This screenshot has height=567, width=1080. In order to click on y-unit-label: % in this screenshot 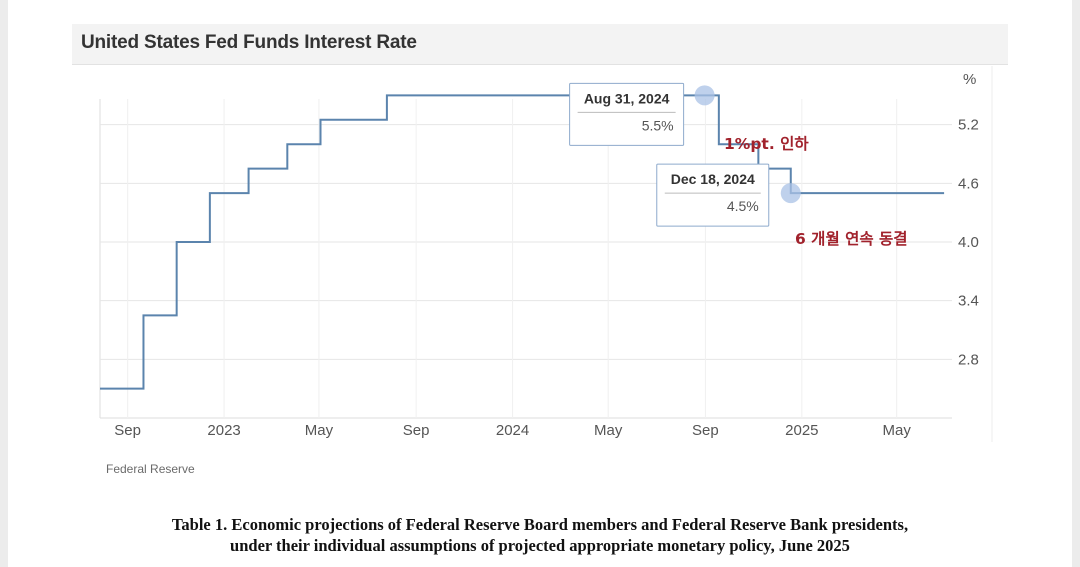, I will do `click(969, 79)`.